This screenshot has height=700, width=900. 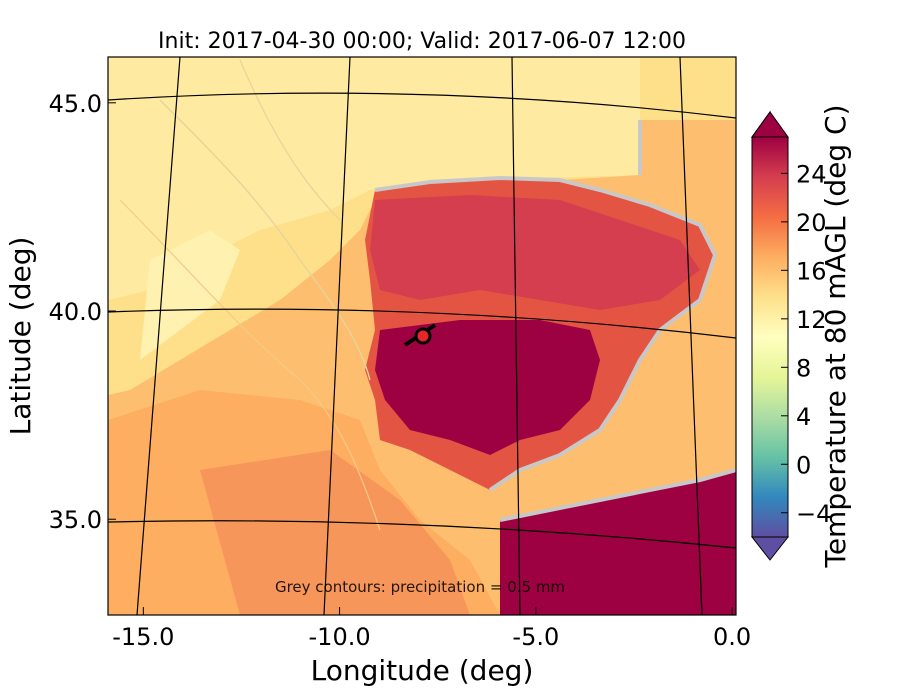 I want to click on x-axis: -15.0 -10.0 -5.0 0.0, so click(x=431, y=629).